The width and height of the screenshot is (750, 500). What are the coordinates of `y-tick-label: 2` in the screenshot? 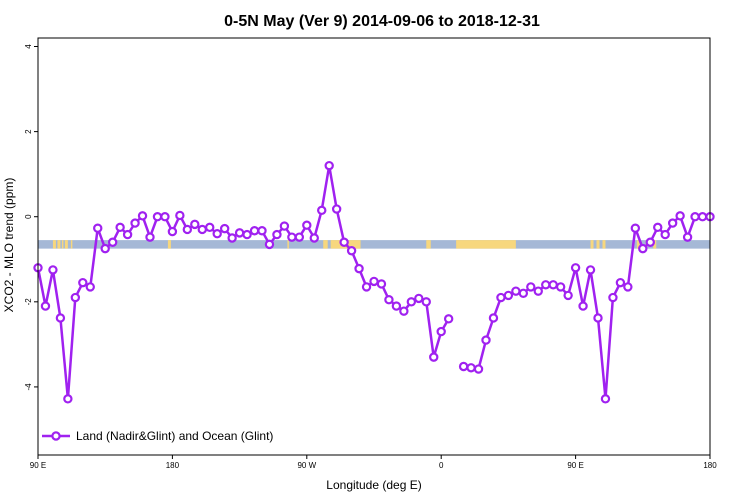 It's located at (28, 131).